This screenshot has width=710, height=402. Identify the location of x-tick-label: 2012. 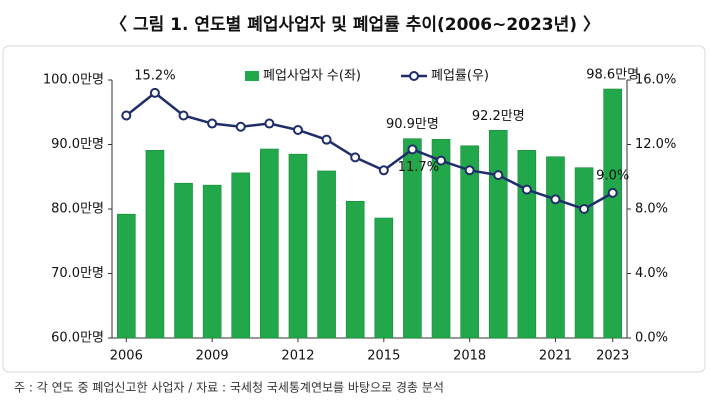
(297, 356).